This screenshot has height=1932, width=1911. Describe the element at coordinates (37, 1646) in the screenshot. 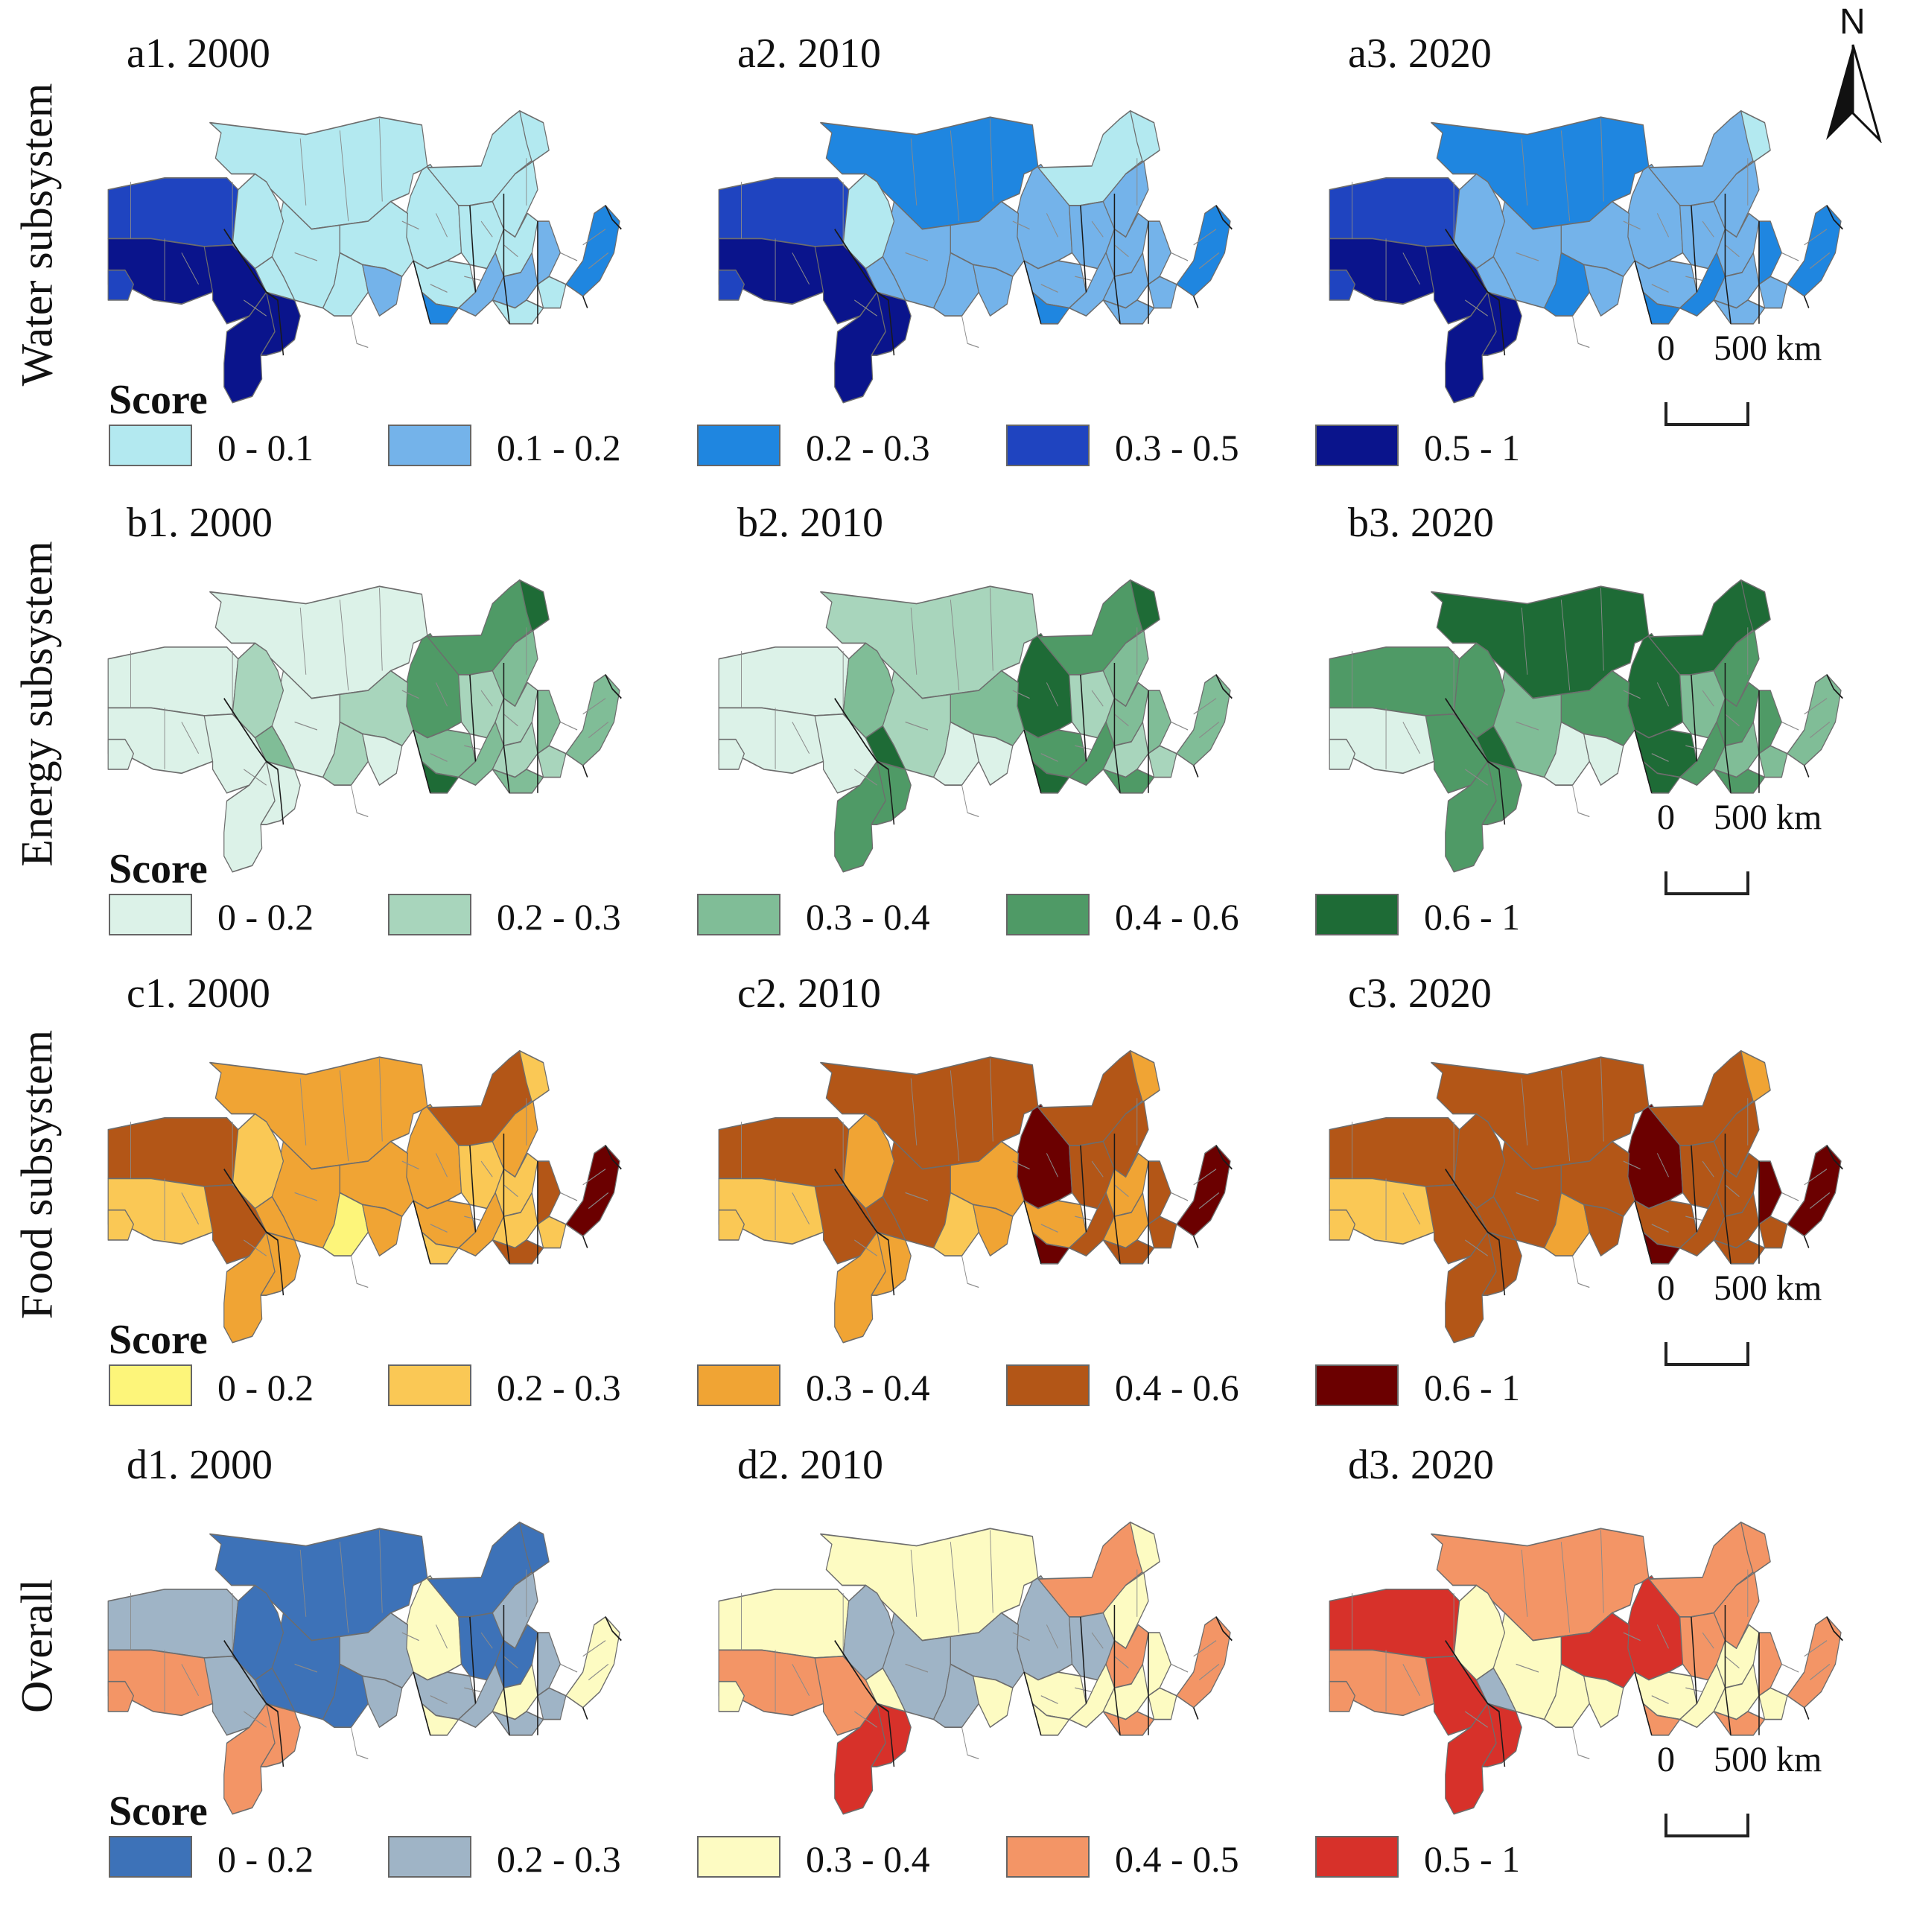

I see `row-title: Overall` at that location.